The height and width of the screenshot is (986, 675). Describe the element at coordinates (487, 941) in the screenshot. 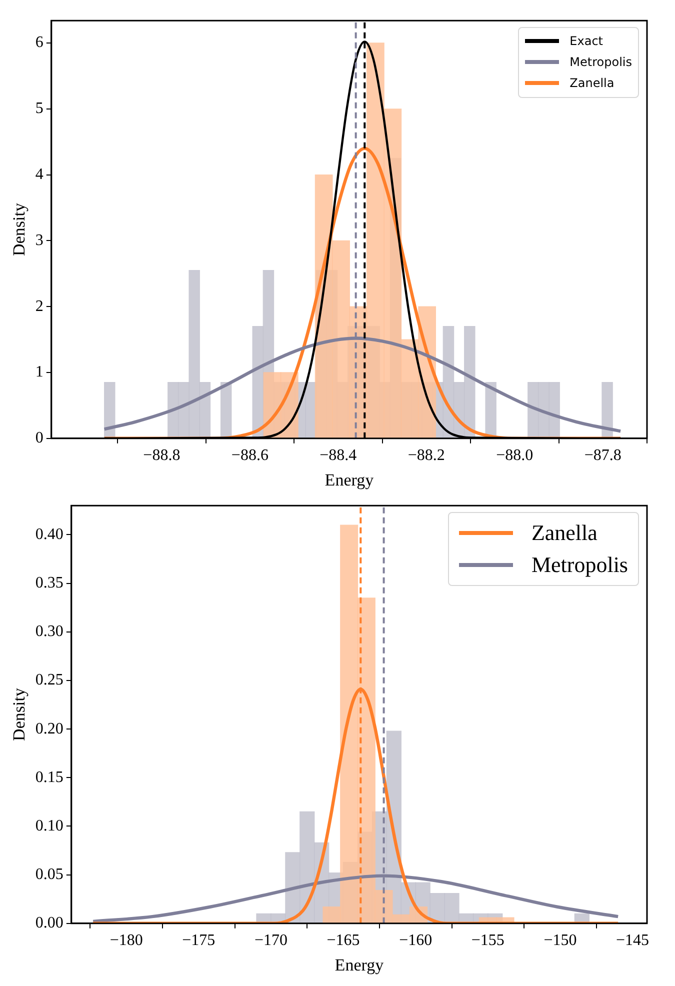

I see `x-tick-label: −155` at that location.